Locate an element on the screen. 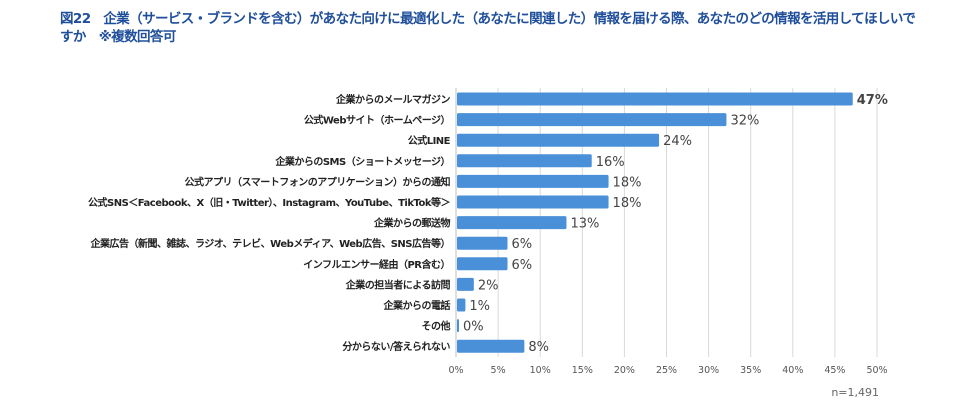 This screenshot has width=963, height=406. category-label: 企業からの電話 is located at coordinates (417, 305).